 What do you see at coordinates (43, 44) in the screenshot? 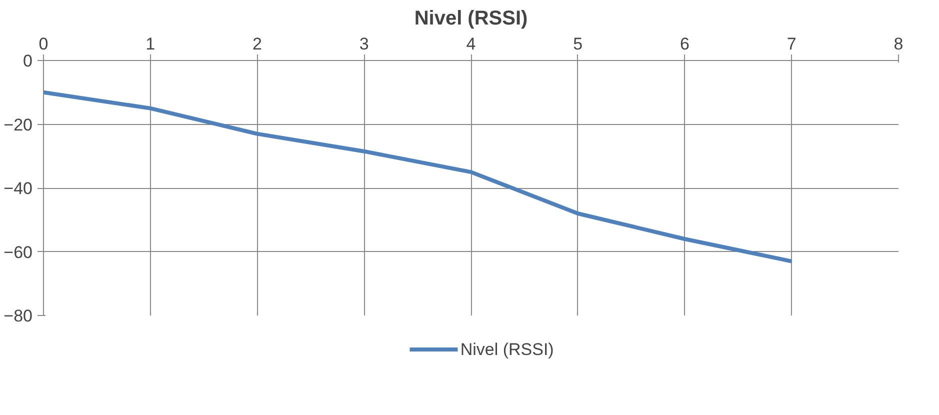
I see `x-tick-label: 0` at bounding box center [43, 44].